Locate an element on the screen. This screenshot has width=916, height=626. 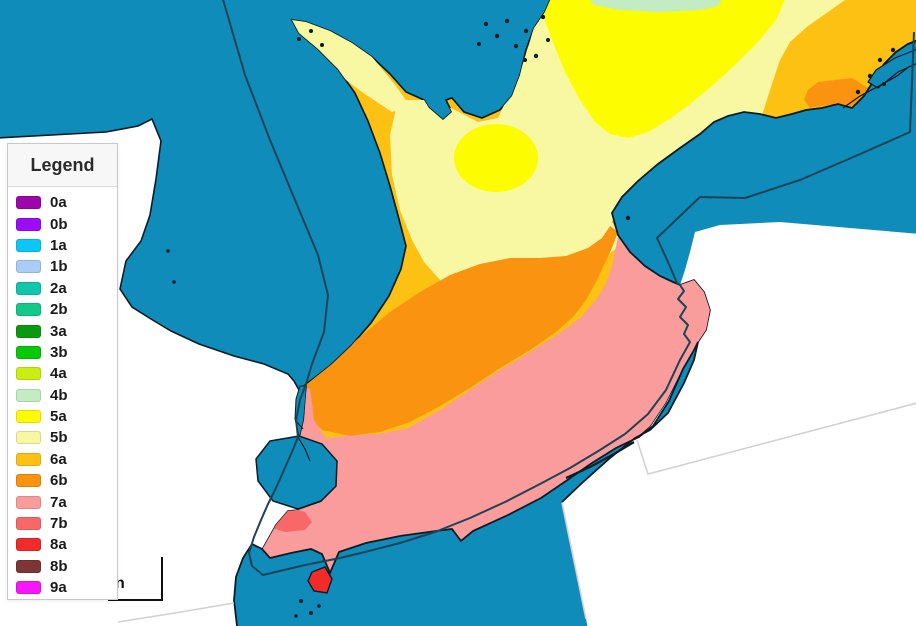
legend-swatch-8b is located at coordinates (28, 566).